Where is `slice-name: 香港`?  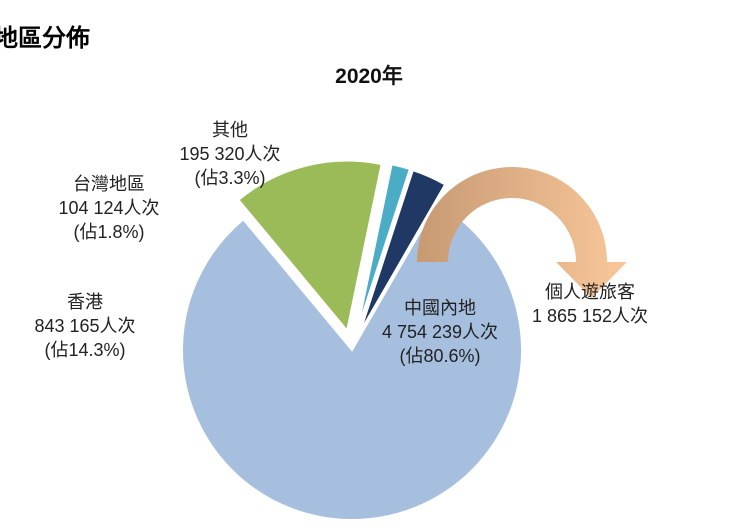 slice-name: 香港 is located at coordinates (85, 302).